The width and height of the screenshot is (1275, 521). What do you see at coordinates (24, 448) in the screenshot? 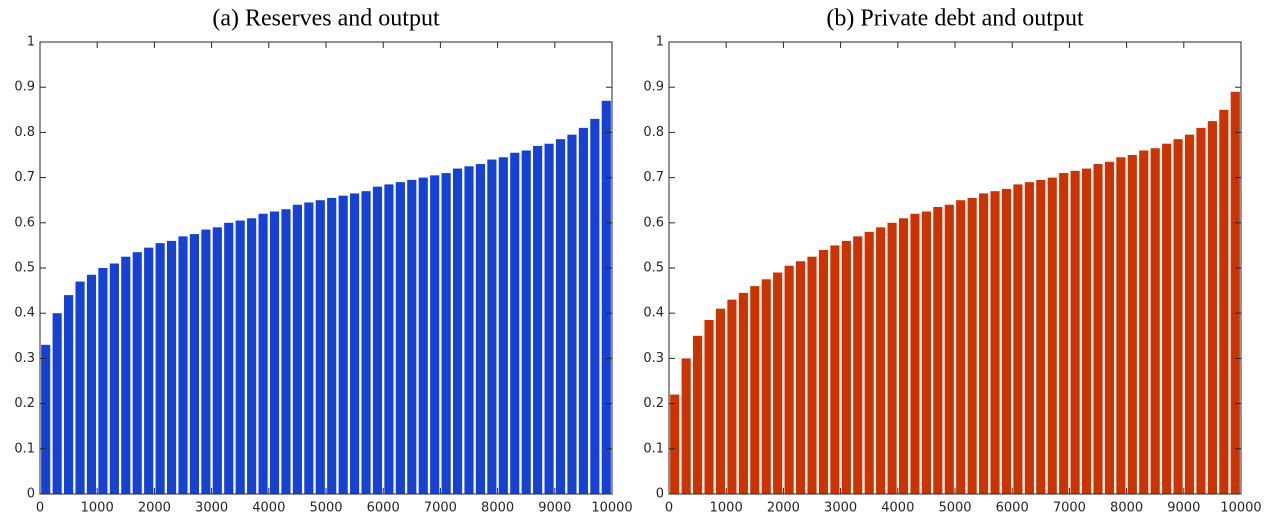
I see `y-tick-label: 0.1` at bounding box center [24, 448].